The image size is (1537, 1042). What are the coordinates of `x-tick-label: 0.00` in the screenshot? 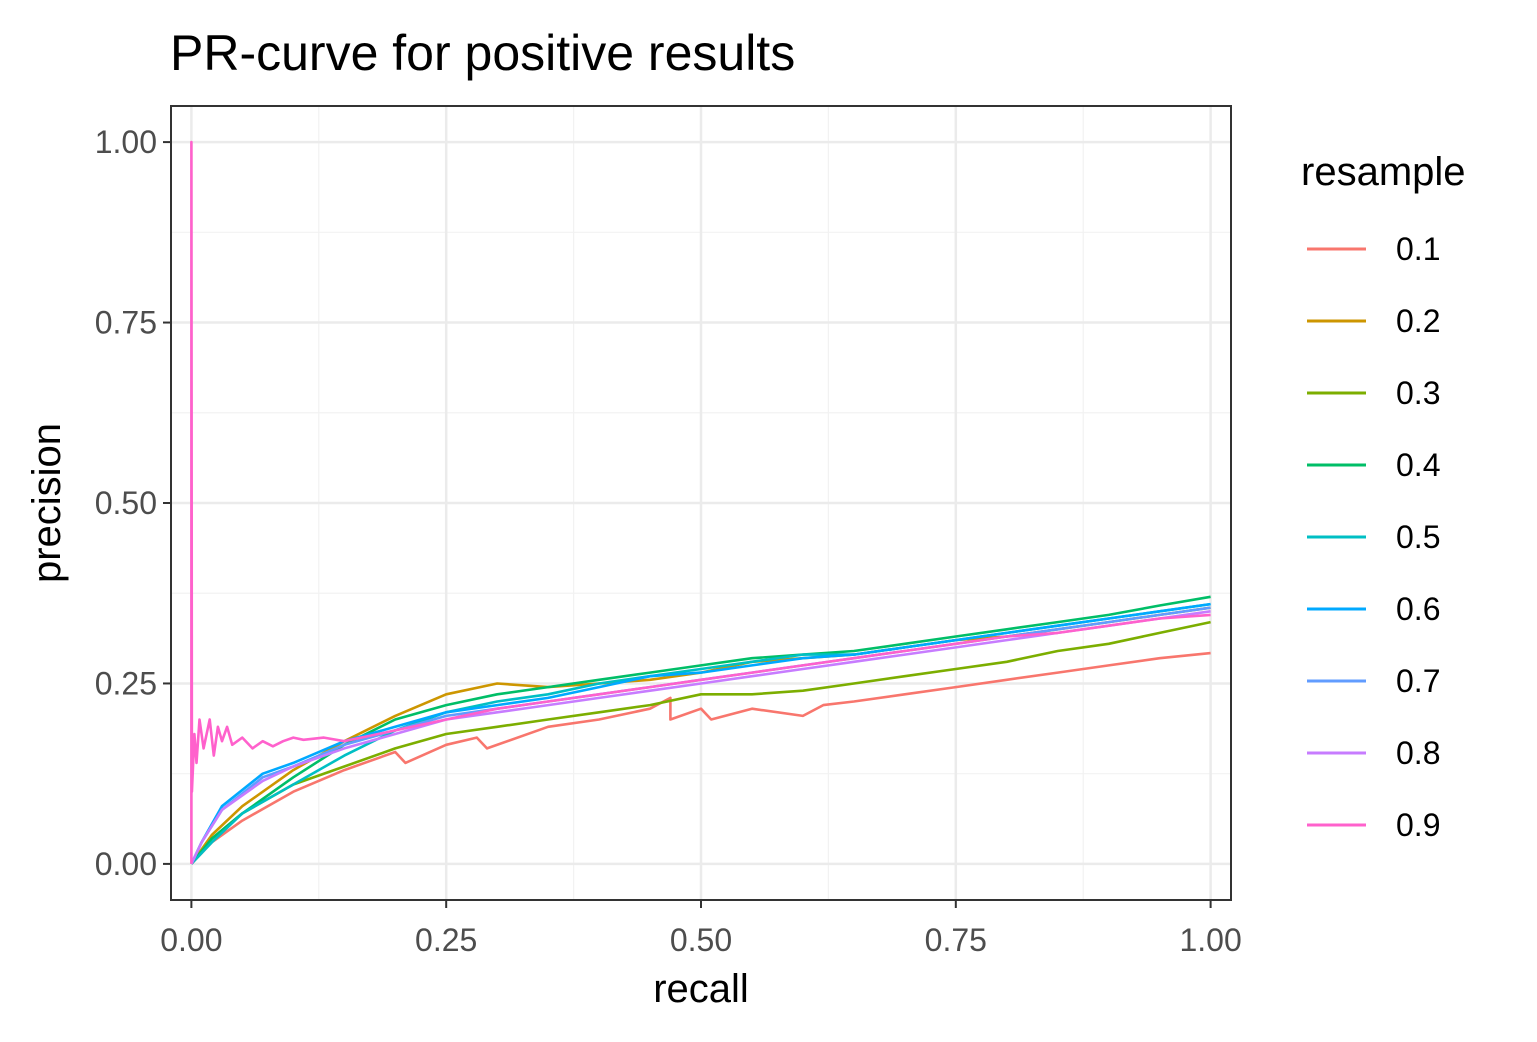 It's located at (191, 940).